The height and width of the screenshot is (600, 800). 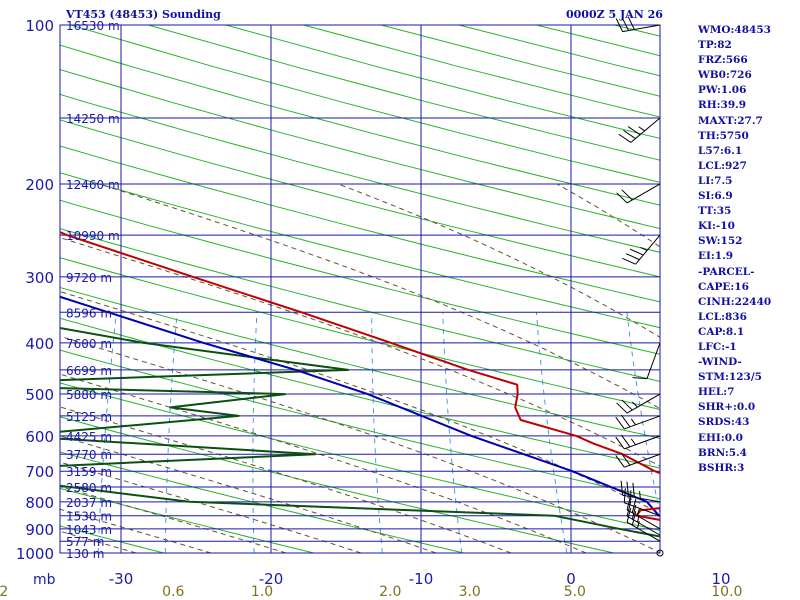 What do you see at coordinates (39, 437) in the screenshot?
I see `pressure-tick-label: 600` at bounding box center [39, 437].